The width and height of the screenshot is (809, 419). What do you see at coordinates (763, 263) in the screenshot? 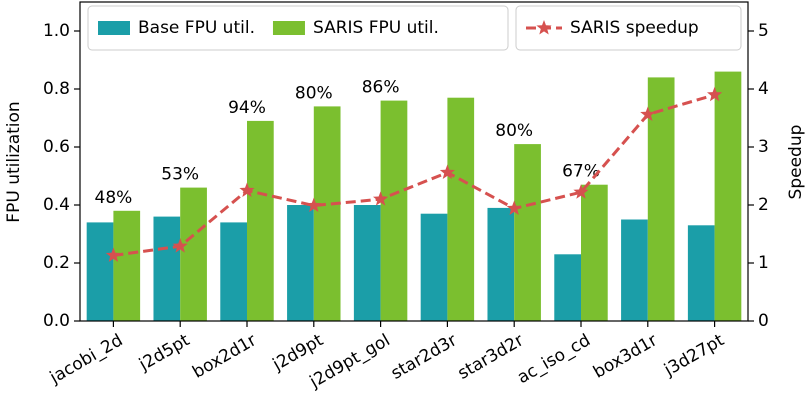
I see `y2-tick-label: 1` at bounding box center [763, 263].